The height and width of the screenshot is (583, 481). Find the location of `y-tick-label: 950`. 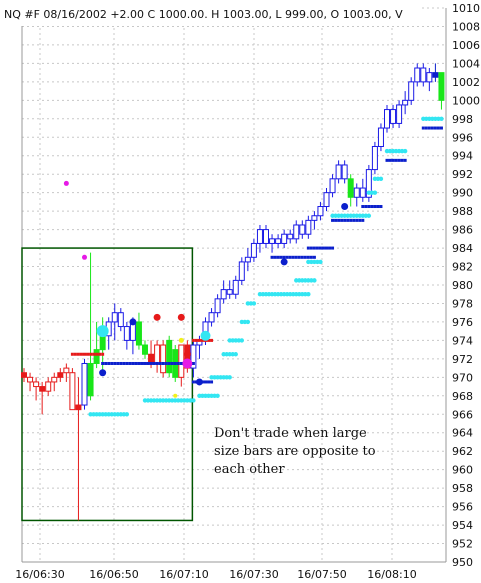

y-tick-label: 950 is located at coordinates (462, 562).